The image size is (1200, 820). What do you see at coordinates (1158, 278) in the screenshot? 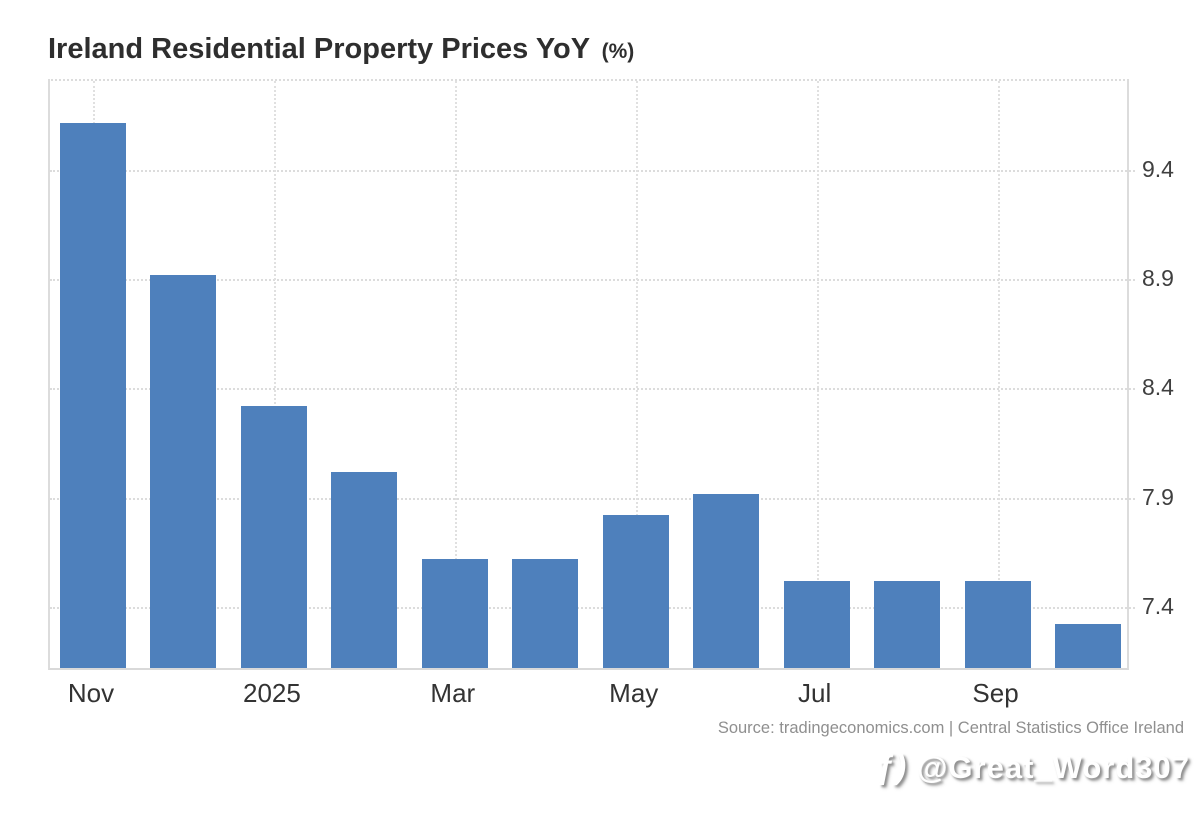
I see `y-tick-label: 8.9` at bounding box center [1158, 278].